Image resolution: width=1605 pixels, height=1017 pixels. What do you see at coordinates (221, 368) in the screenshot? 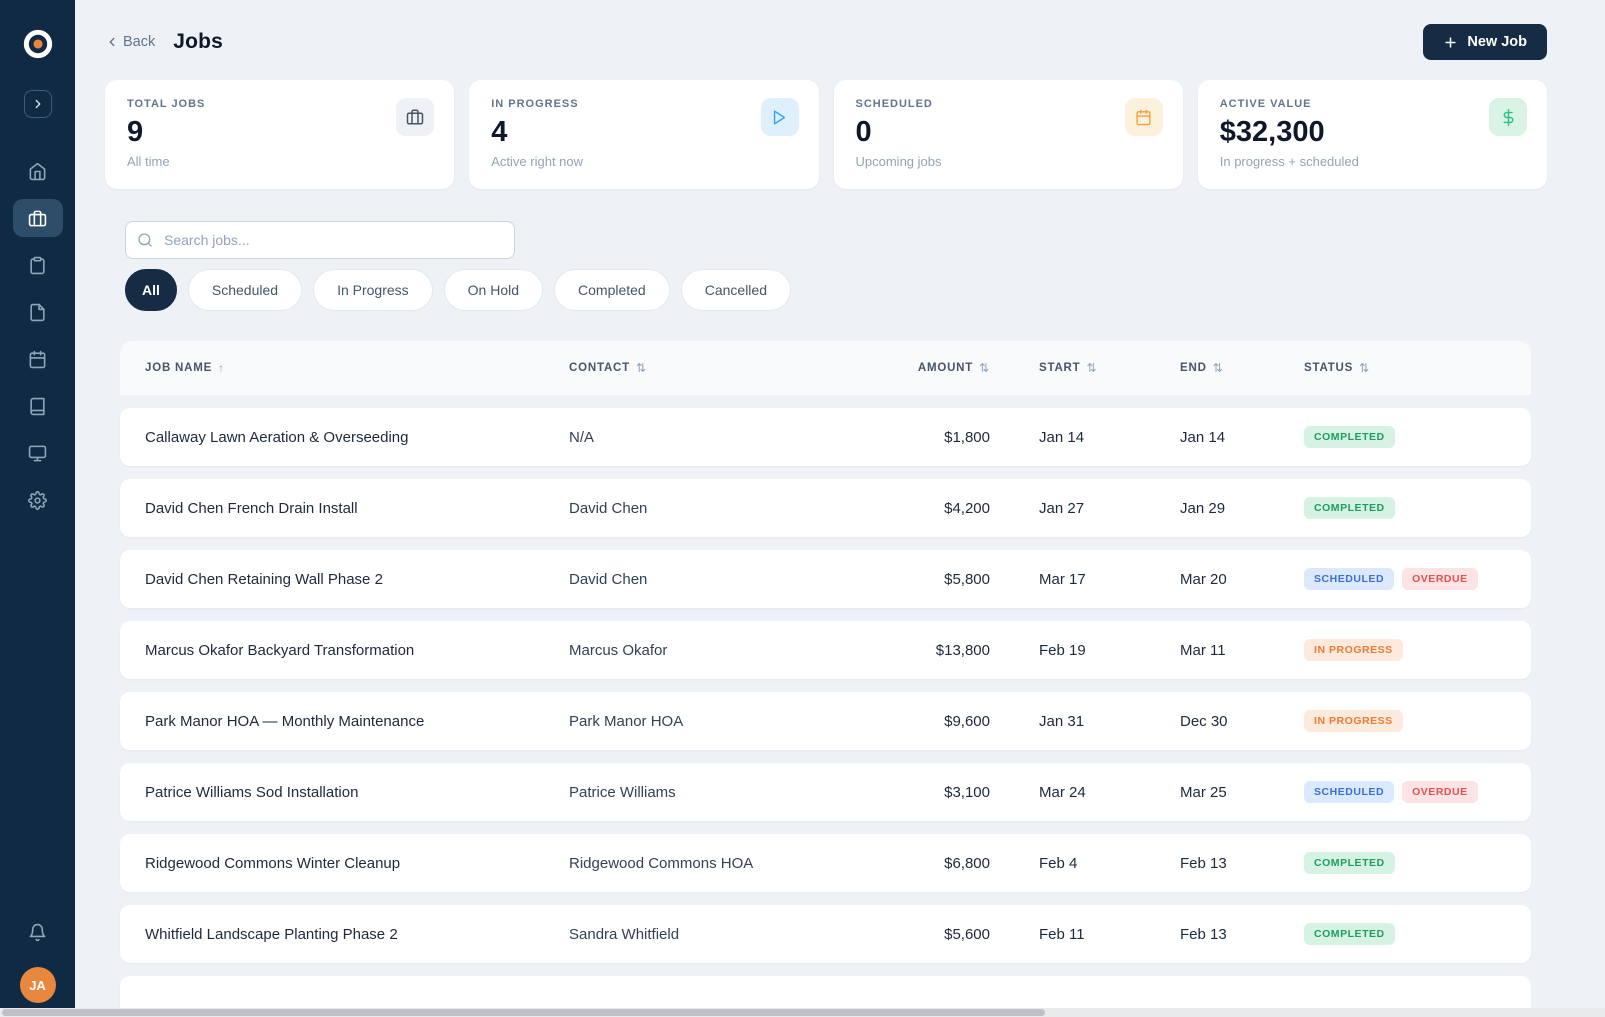
I see `sort-asc-icon: ↑` at bounding box center [221, 368].